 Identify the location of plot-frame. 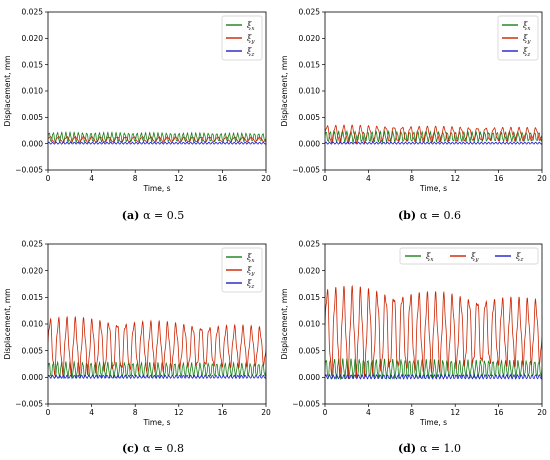
(433, 324).